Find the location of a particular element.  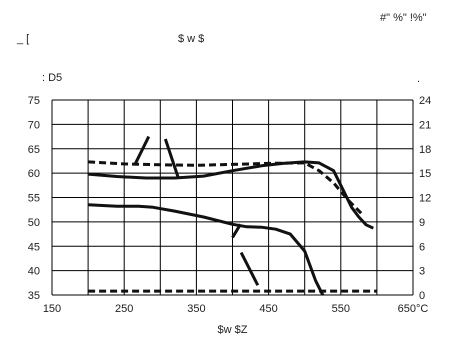

y-left-tick-label: 45 is located at coordinates (34, 247).